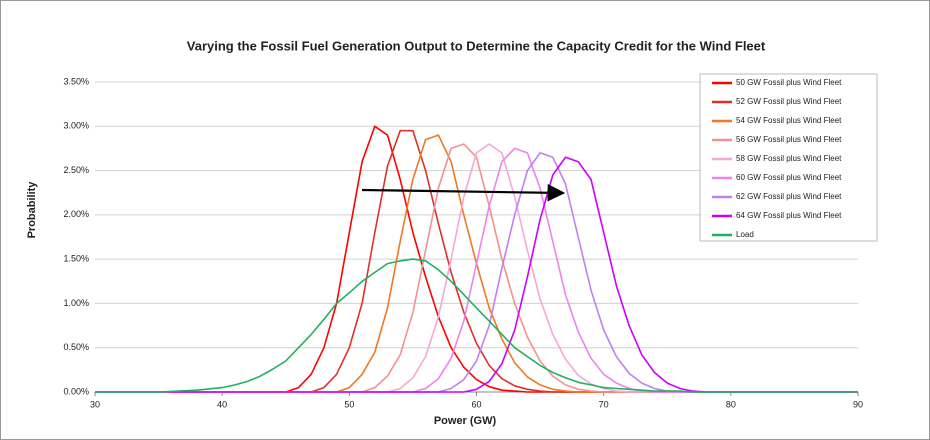  What do you see at coordinates (731, 404) in the screenshot?
I see `x-tick-label: 80` at bounding box center [731, 404].